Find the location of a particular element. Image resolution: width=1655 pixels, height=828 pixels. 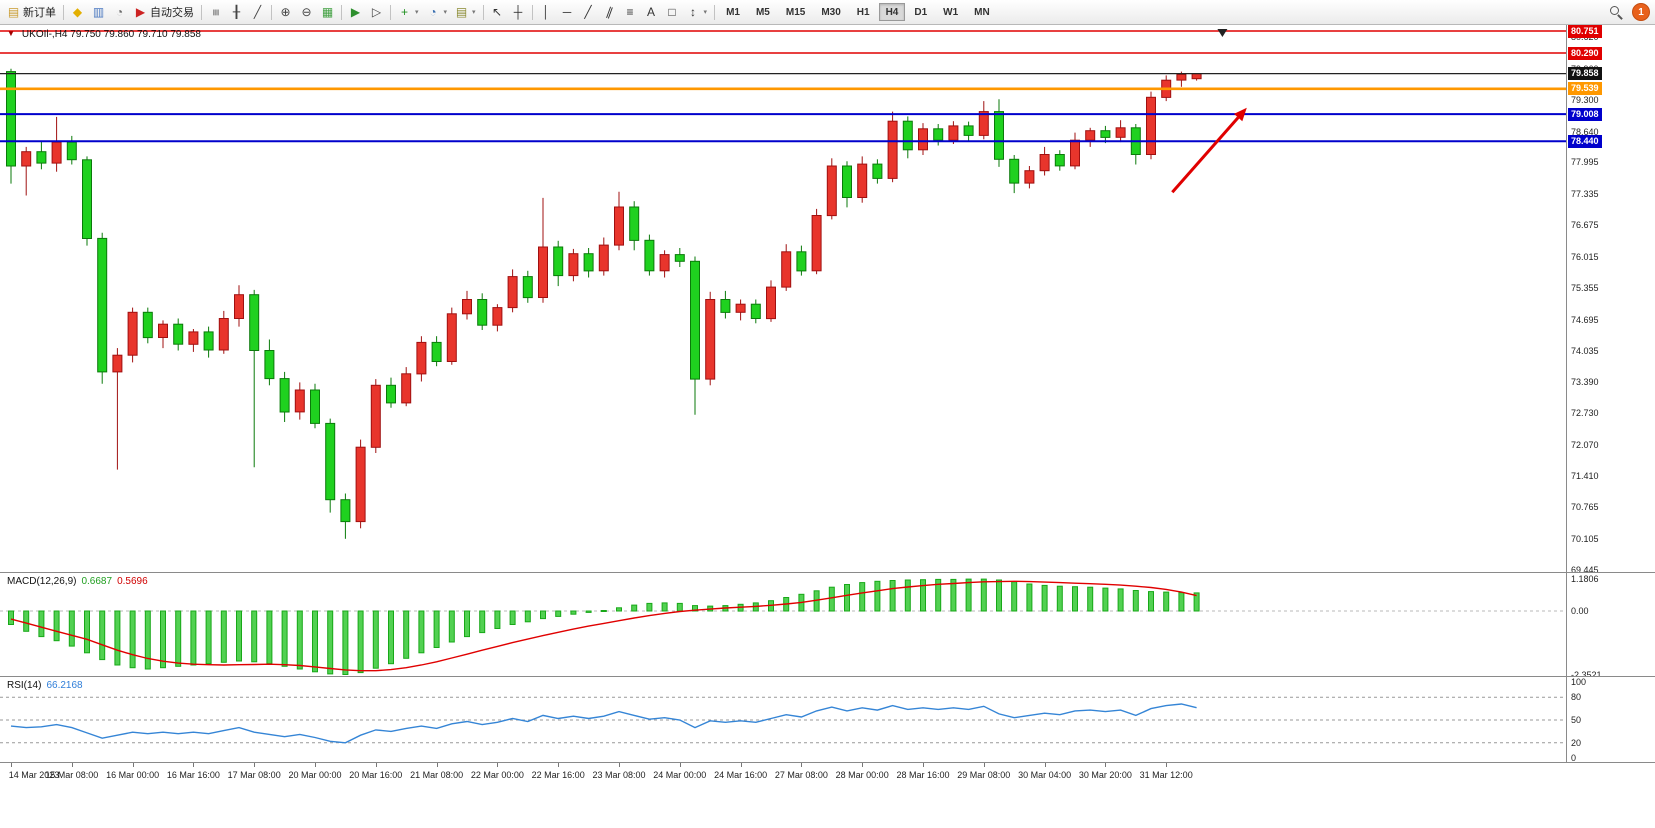

axis-label: 69.445 is located at coordinates (1585, 570).